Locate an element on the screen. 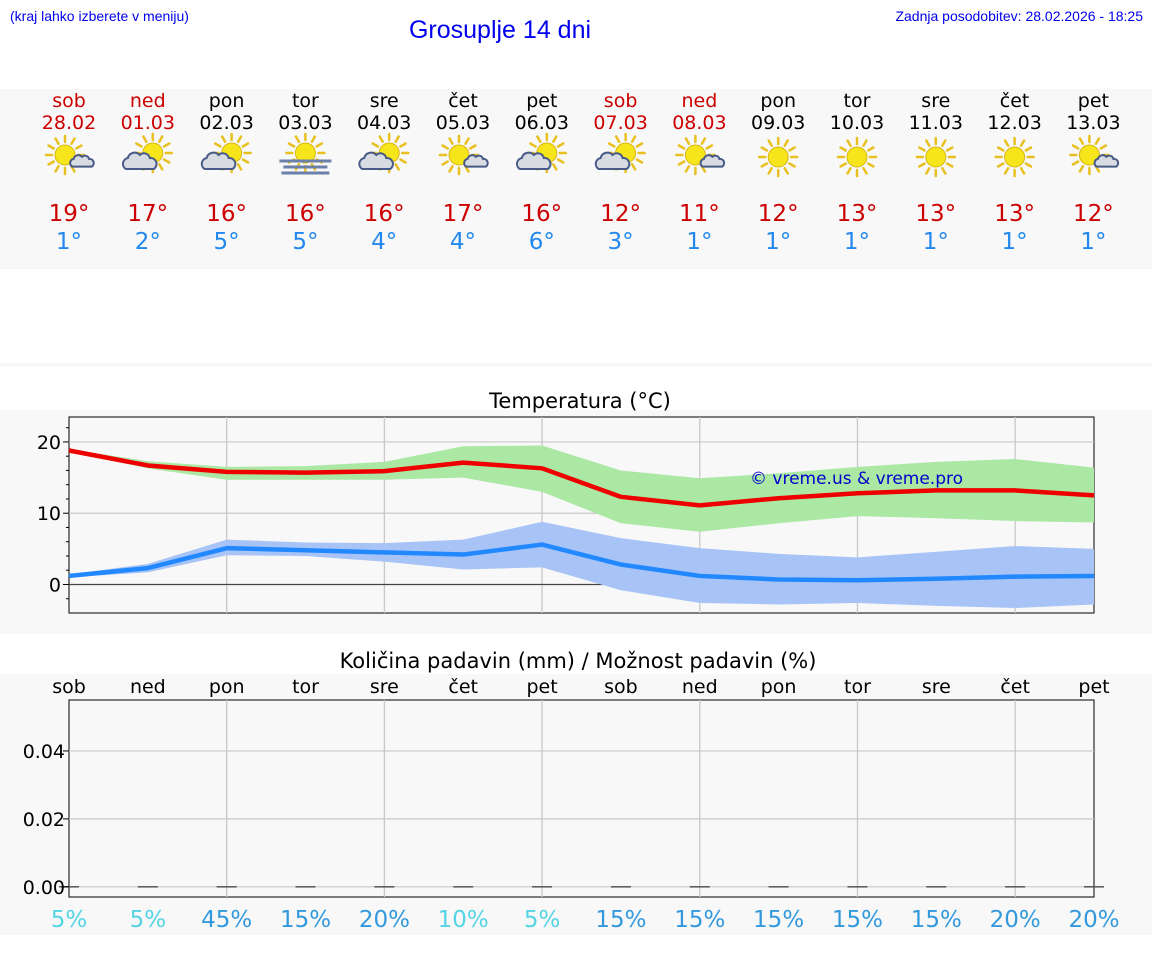 The width and height of the screenshot is (1152, 975). day-date: 10.03 is located at coordinates (857, 123).